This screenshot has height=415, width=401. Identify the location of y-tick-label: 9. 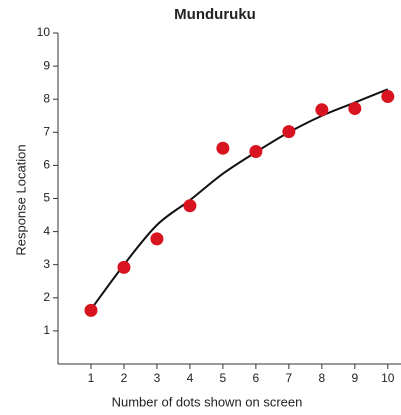
(46, 65).